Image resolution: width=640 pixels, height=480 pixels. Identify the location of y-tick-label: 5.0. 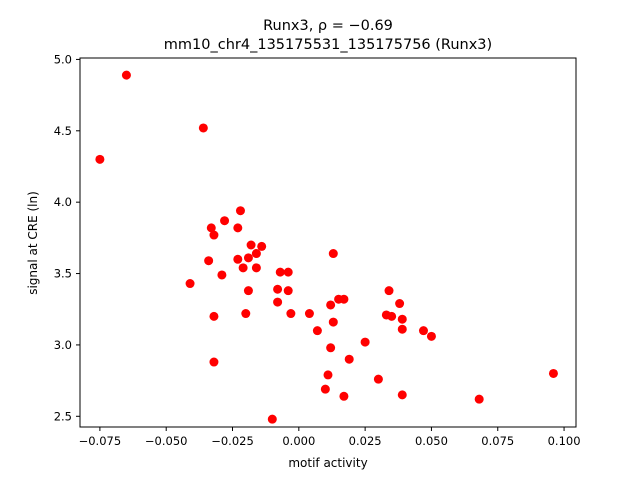
(63, 59).